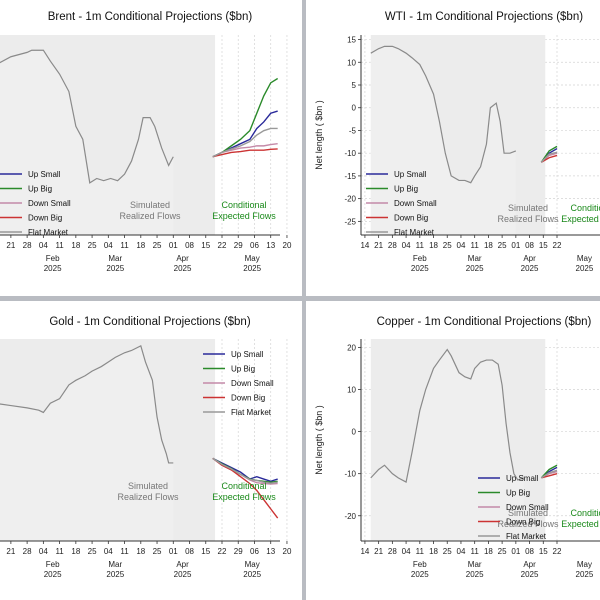  I want to click on y-axis-title: Net length ( $bn ), so click(319, 440).